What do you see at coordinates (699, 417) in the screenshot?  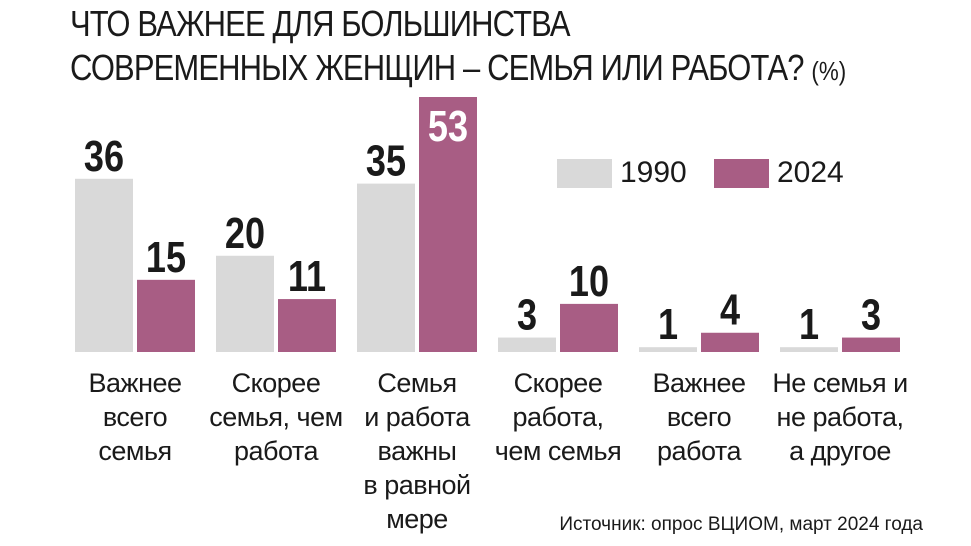 I see `category-label-5: Важнее всего работа` at bounding box center [699, 417].